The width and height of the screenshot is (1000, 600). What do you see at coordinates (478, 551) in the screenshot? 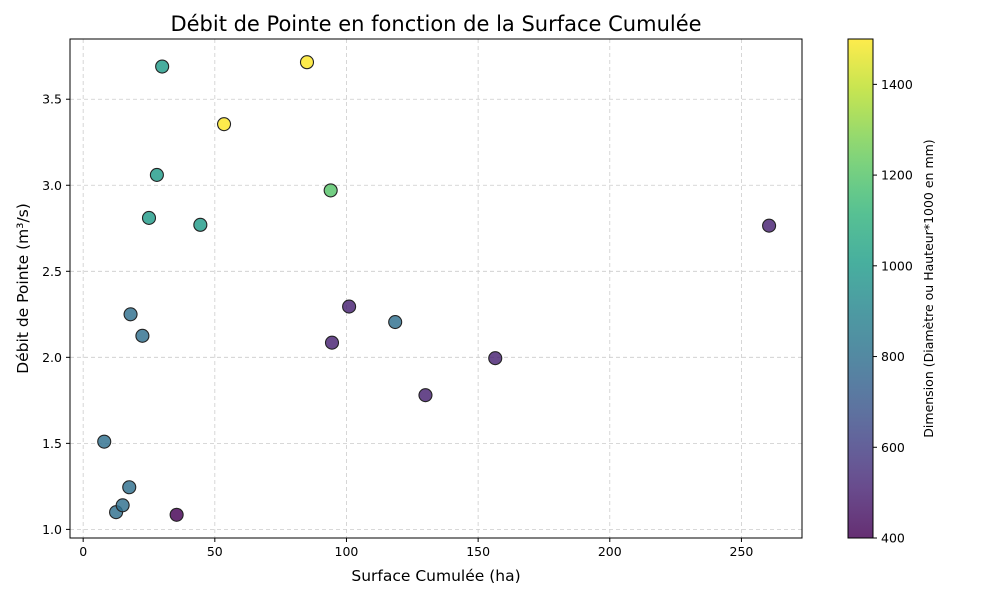
I see `x-tick-label: 150` at bounding box center [478, 551].